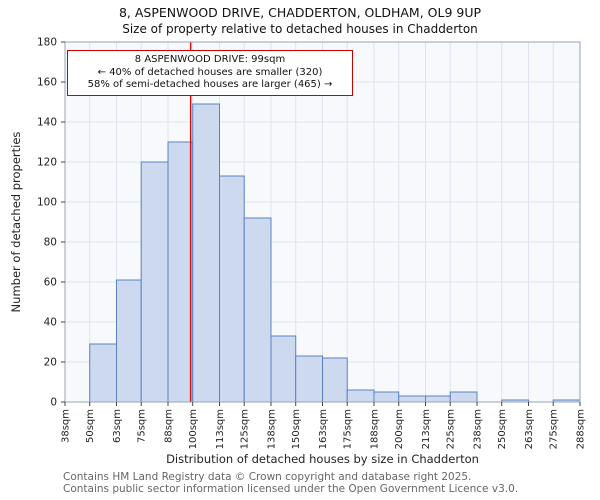  Describe the element at coordinates (245, 429) in the screenshot. I see `x-tick-label: 125sqm` at that location.